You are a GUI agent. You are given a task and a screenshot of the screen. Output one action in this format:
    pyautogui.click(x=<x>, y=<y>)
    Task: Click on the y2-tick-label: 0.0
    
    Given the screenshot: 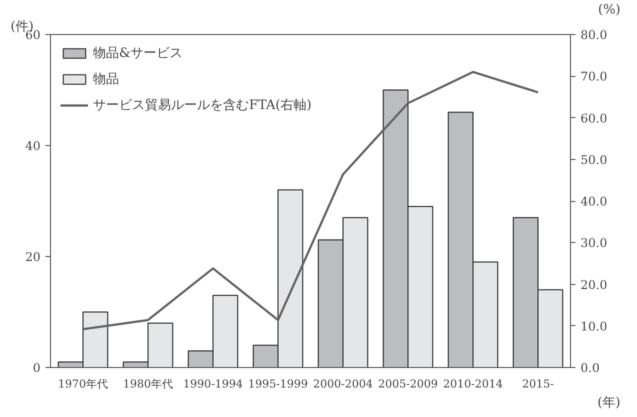 What is the action you would take?
    pyautogui.click(x=590, y=368)
    